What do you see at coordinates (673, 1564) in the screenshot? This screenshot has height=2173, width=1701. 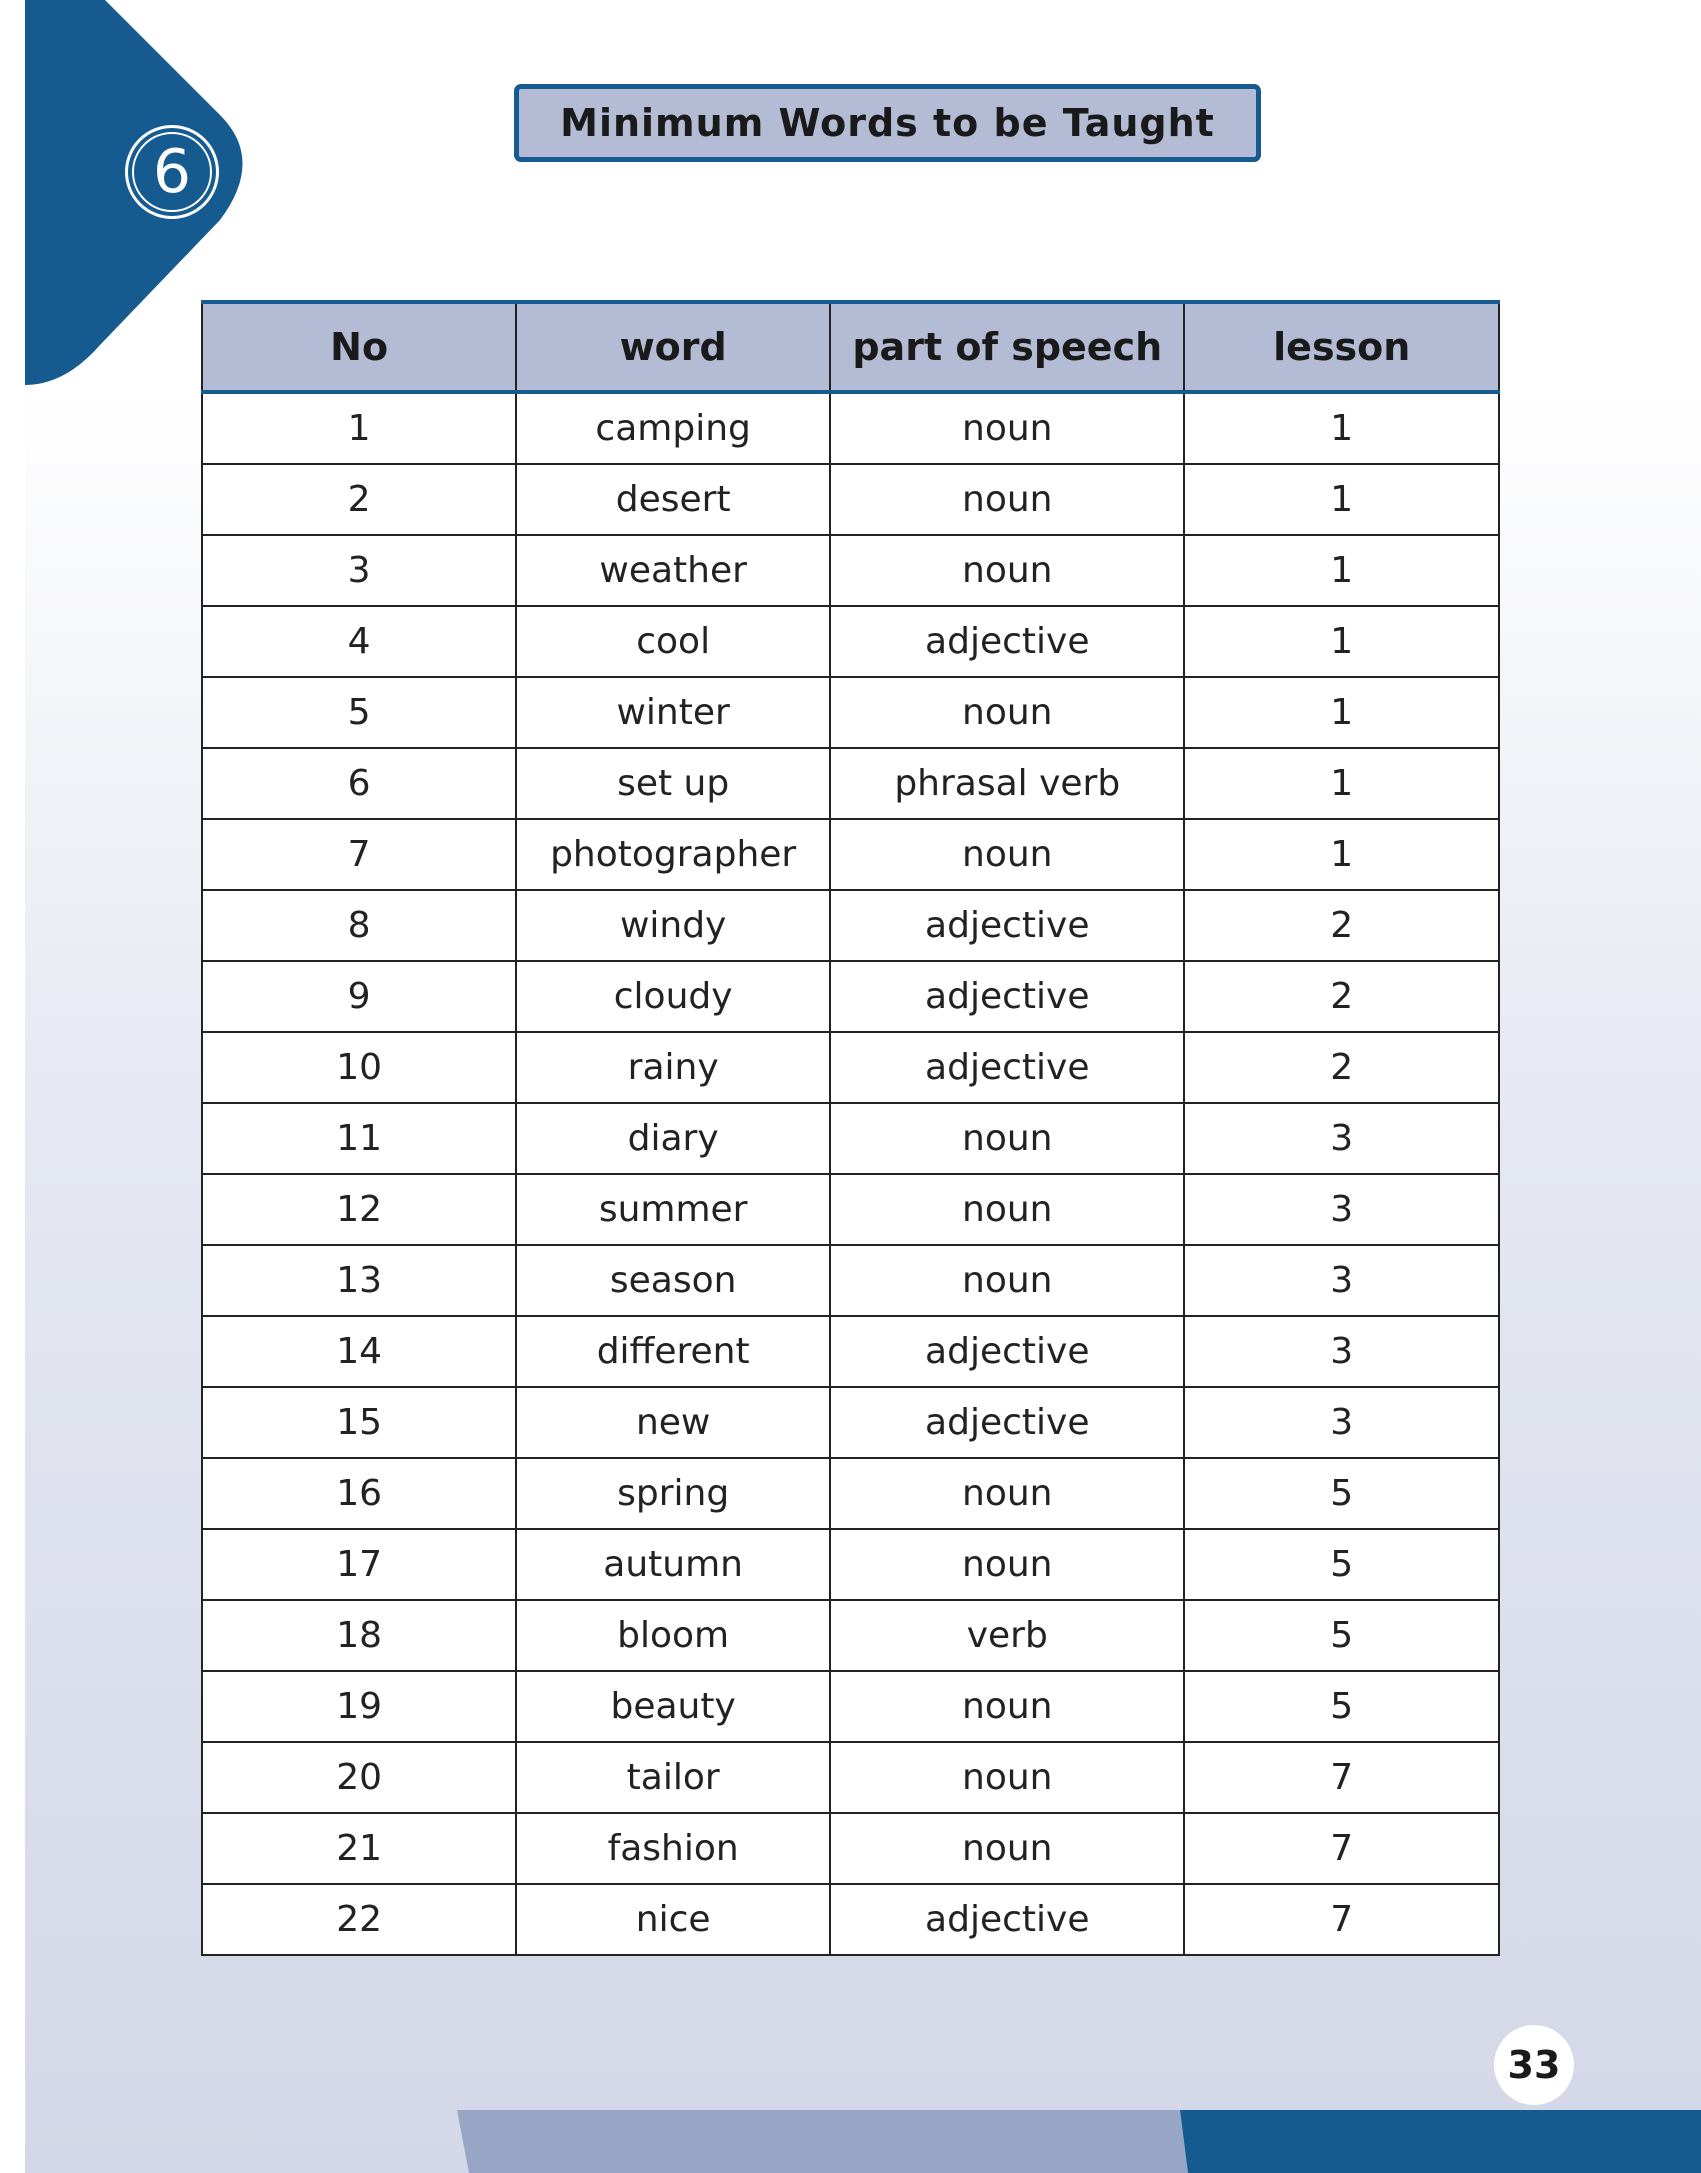 I see `cell-word: autumn` at bounding box center [673, 1564].